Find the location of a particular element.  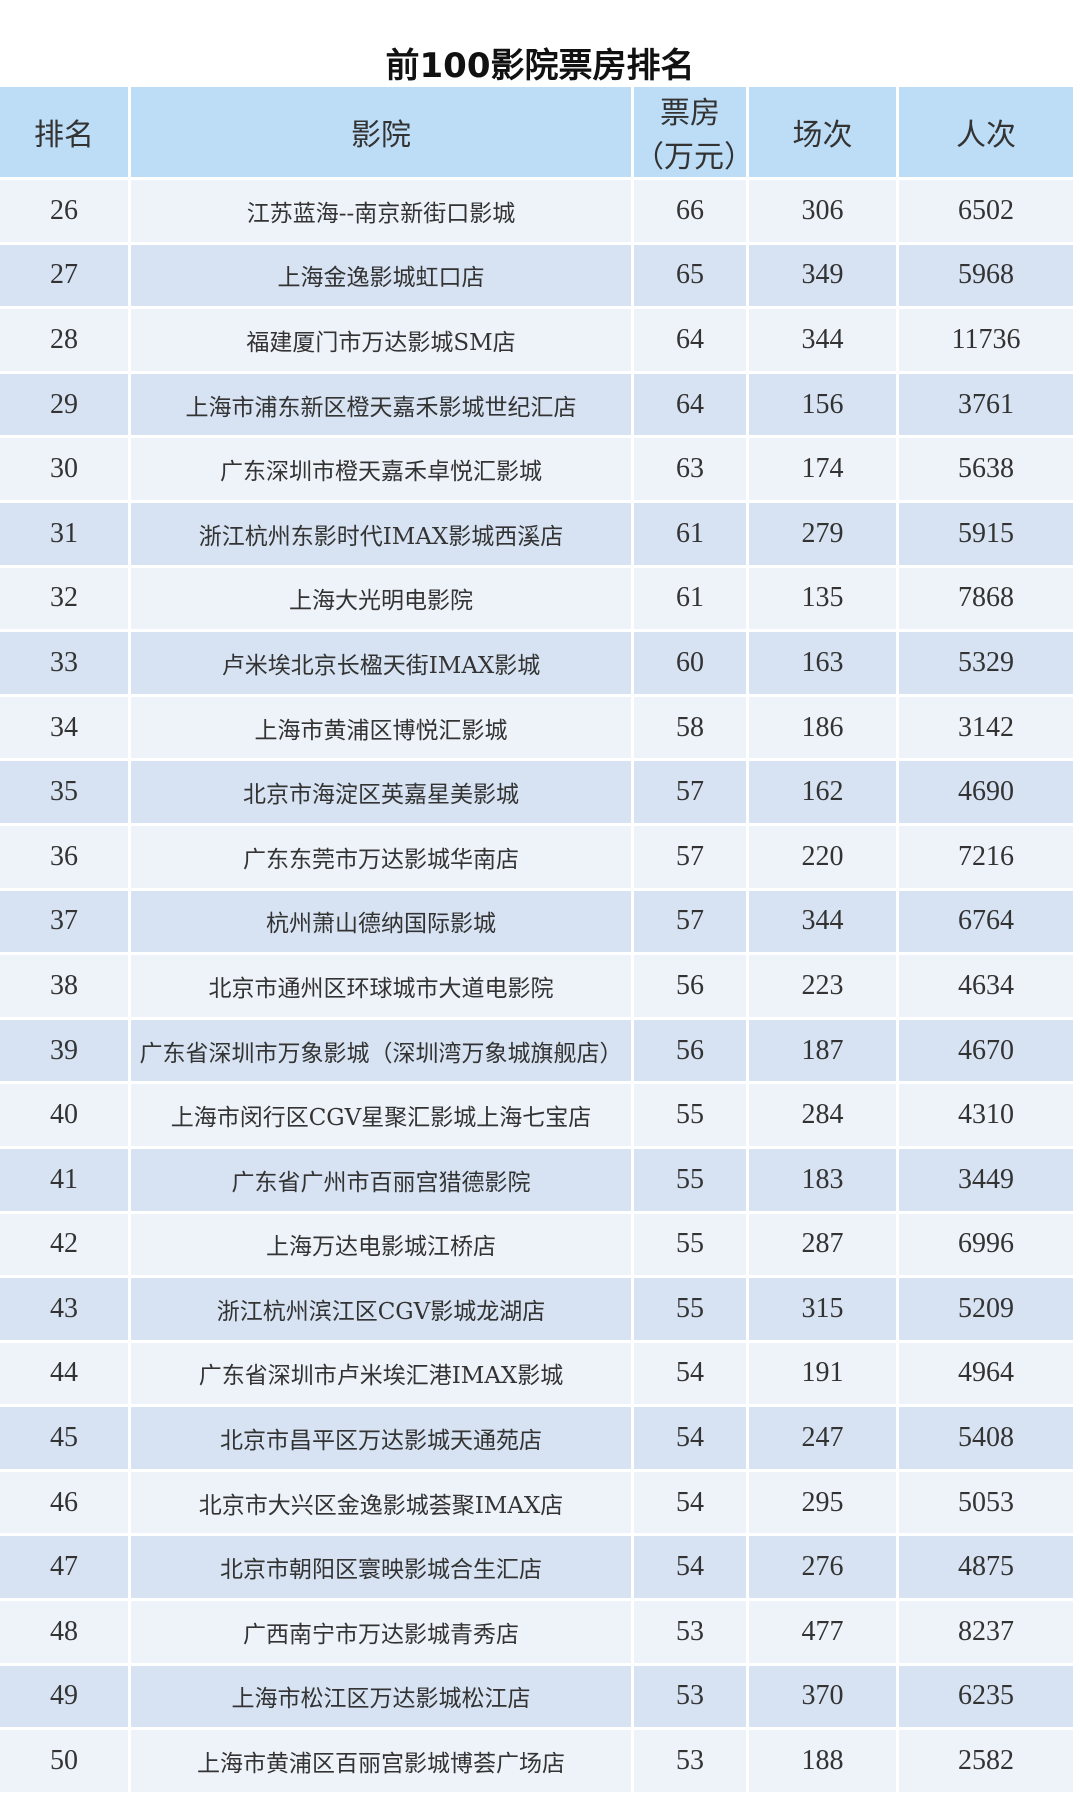

table-cell: 36 is located at coordinates (65, 856).